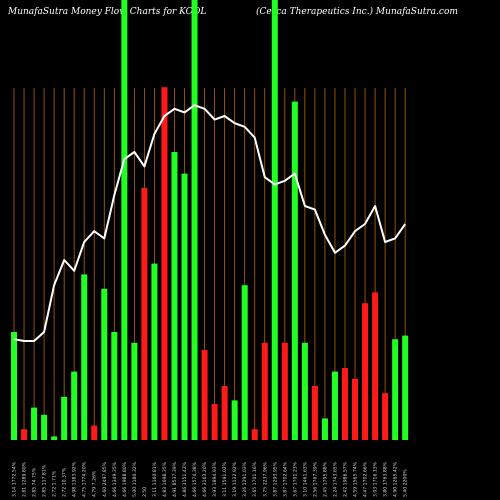 The height and width of the screenshot is (500, 500). Describe the element at coordinates (65, 482) in the screenshot. I see `x-tick-label: 2.72 10.37%` at that location.